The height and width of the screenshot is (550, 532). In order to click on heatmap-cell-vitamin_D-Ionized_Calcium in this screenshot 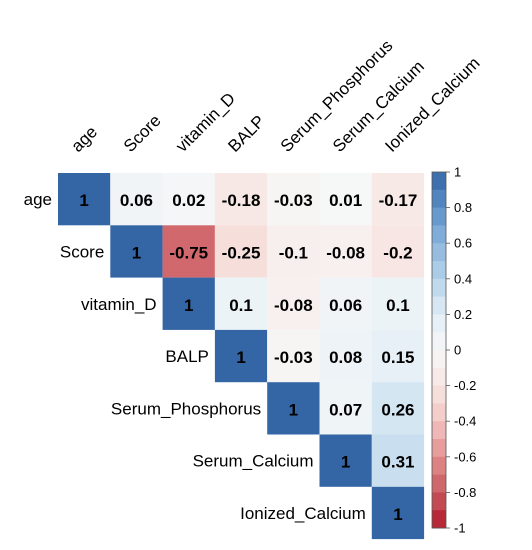, I will do `click(398, 303)`.